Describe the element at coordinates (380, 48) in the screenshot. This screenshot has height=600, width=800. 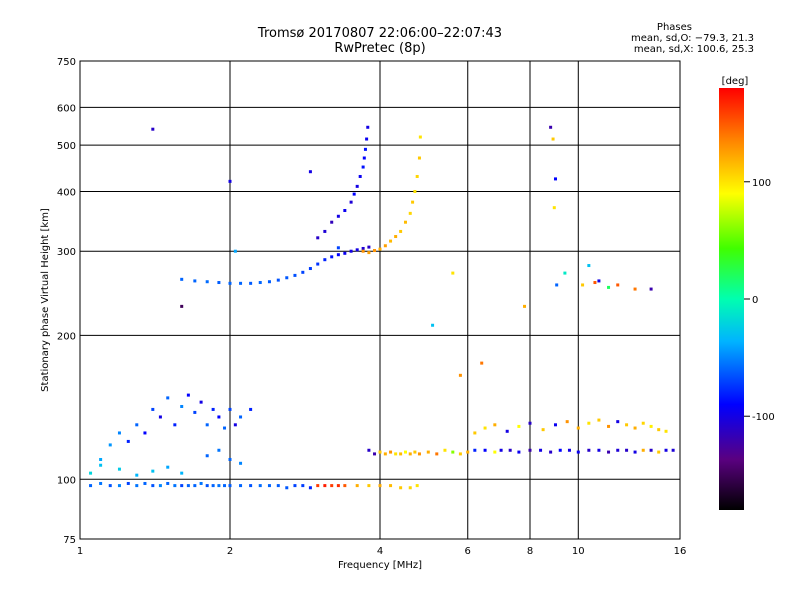
I see `chart-subtitle: RwPretec (8p)` at that location.